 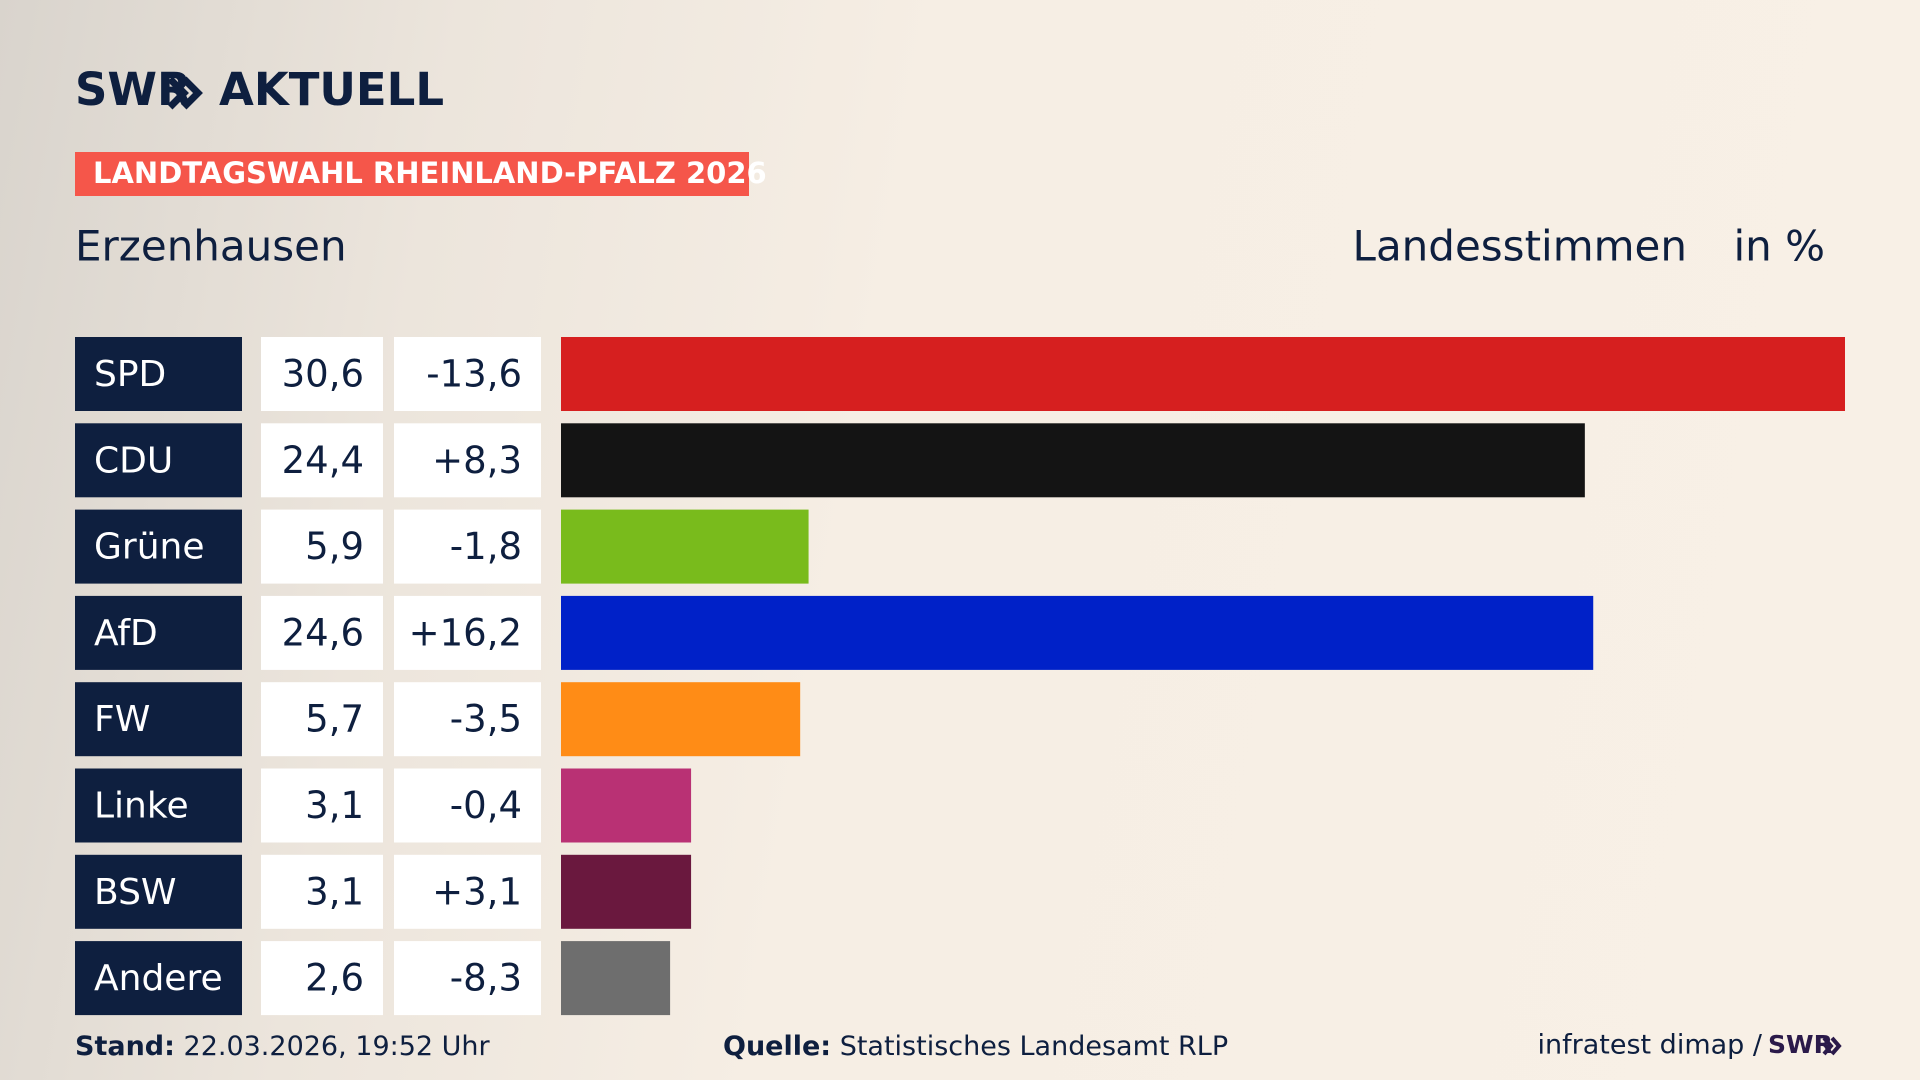 What do you see at coordinates (126, 633) in the screenshot?
I see `party-label: AfD` at bounding box center [126, 633].